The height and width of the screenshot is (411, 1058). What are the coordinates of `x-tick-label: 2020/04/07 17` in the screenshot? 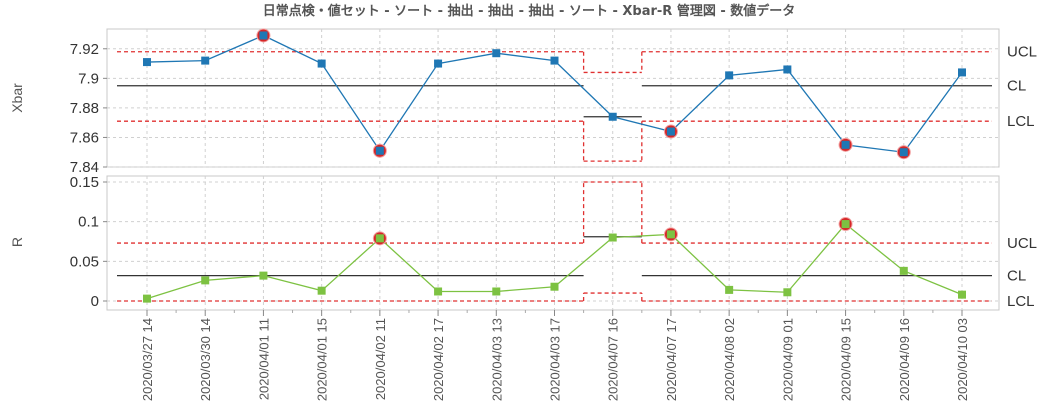 It's located at (671, 359).